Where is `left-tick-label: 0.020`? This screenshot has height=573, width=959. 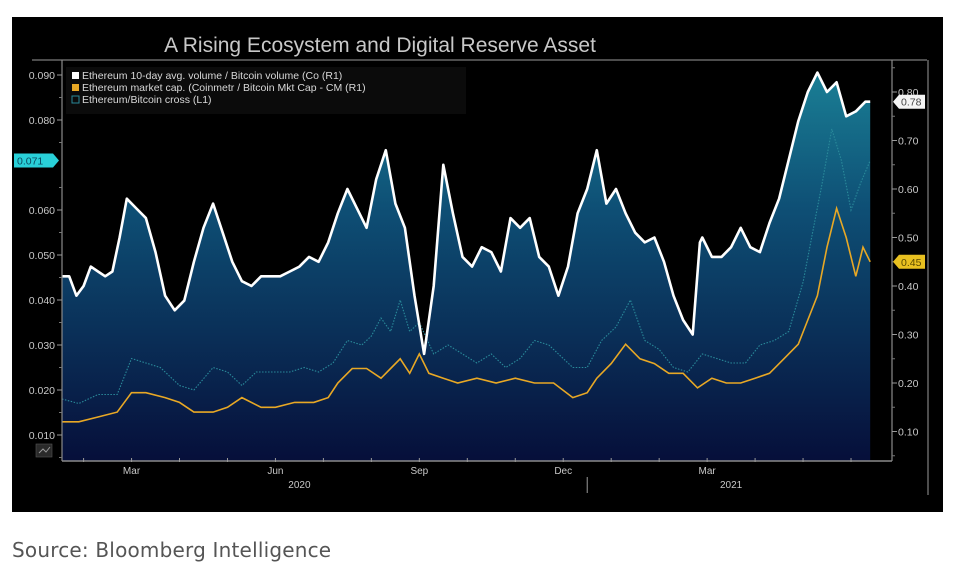
left-tick-label: 0.020 is located at coordinates (42, 391).